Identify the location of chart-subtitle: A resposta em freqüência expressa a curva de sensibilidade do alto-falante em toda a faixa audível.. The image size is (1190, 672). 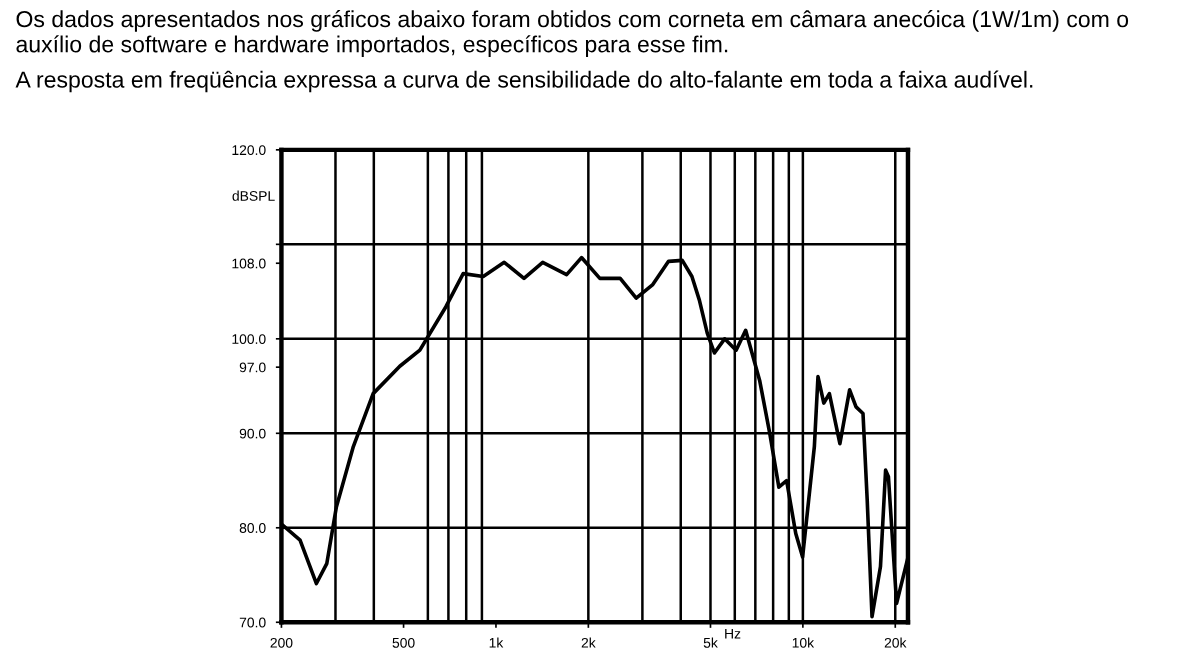
(524, 81).